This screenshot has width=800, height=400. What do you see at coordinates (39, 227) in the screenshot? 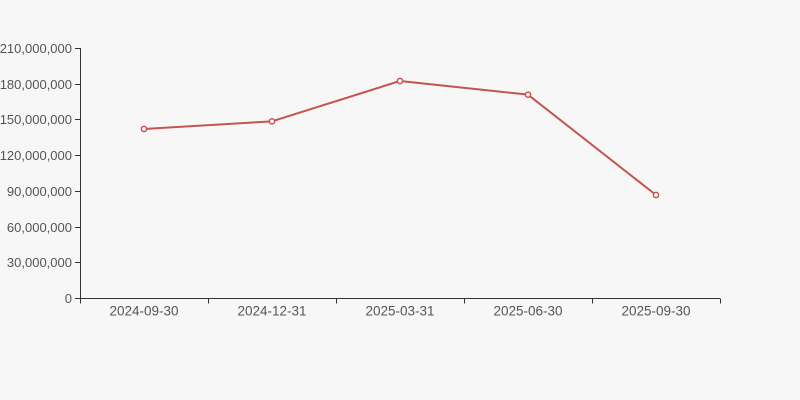
I see `y-axis-label: 60,000,000` at bounding box center [39, 227].